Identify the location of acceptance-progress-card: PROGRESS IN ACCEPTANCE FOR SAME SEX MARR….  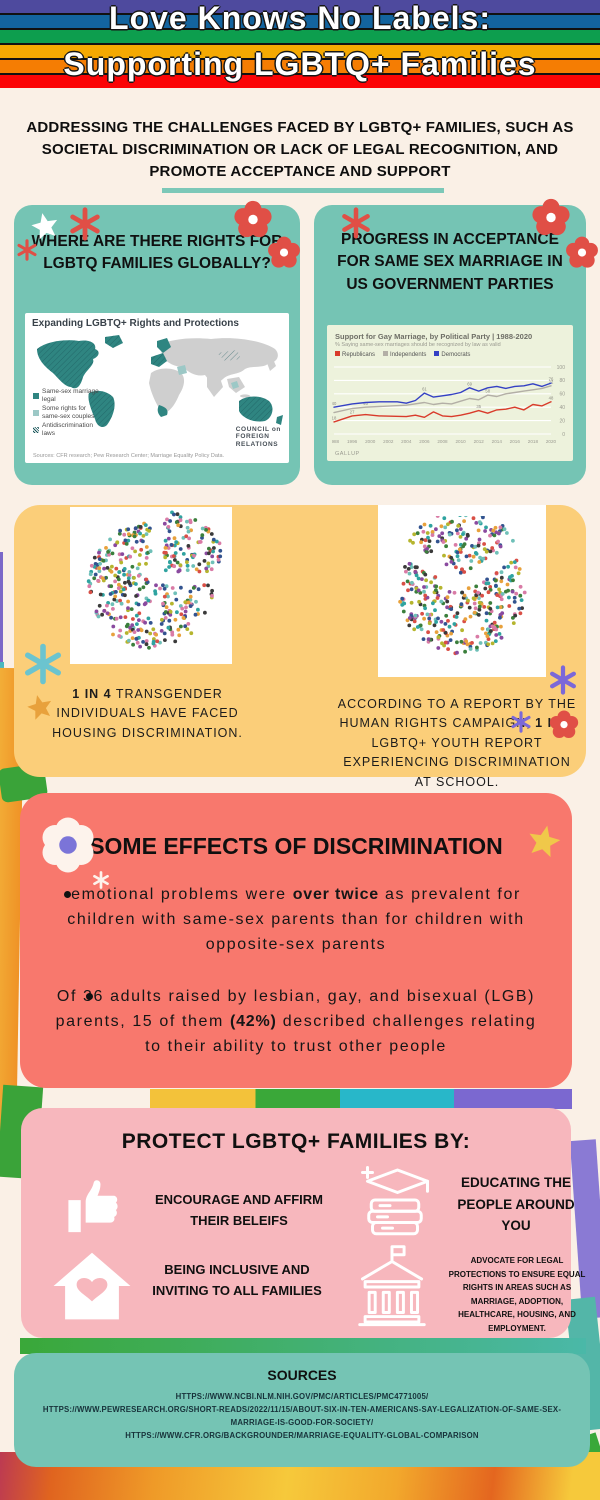
(456, 341).